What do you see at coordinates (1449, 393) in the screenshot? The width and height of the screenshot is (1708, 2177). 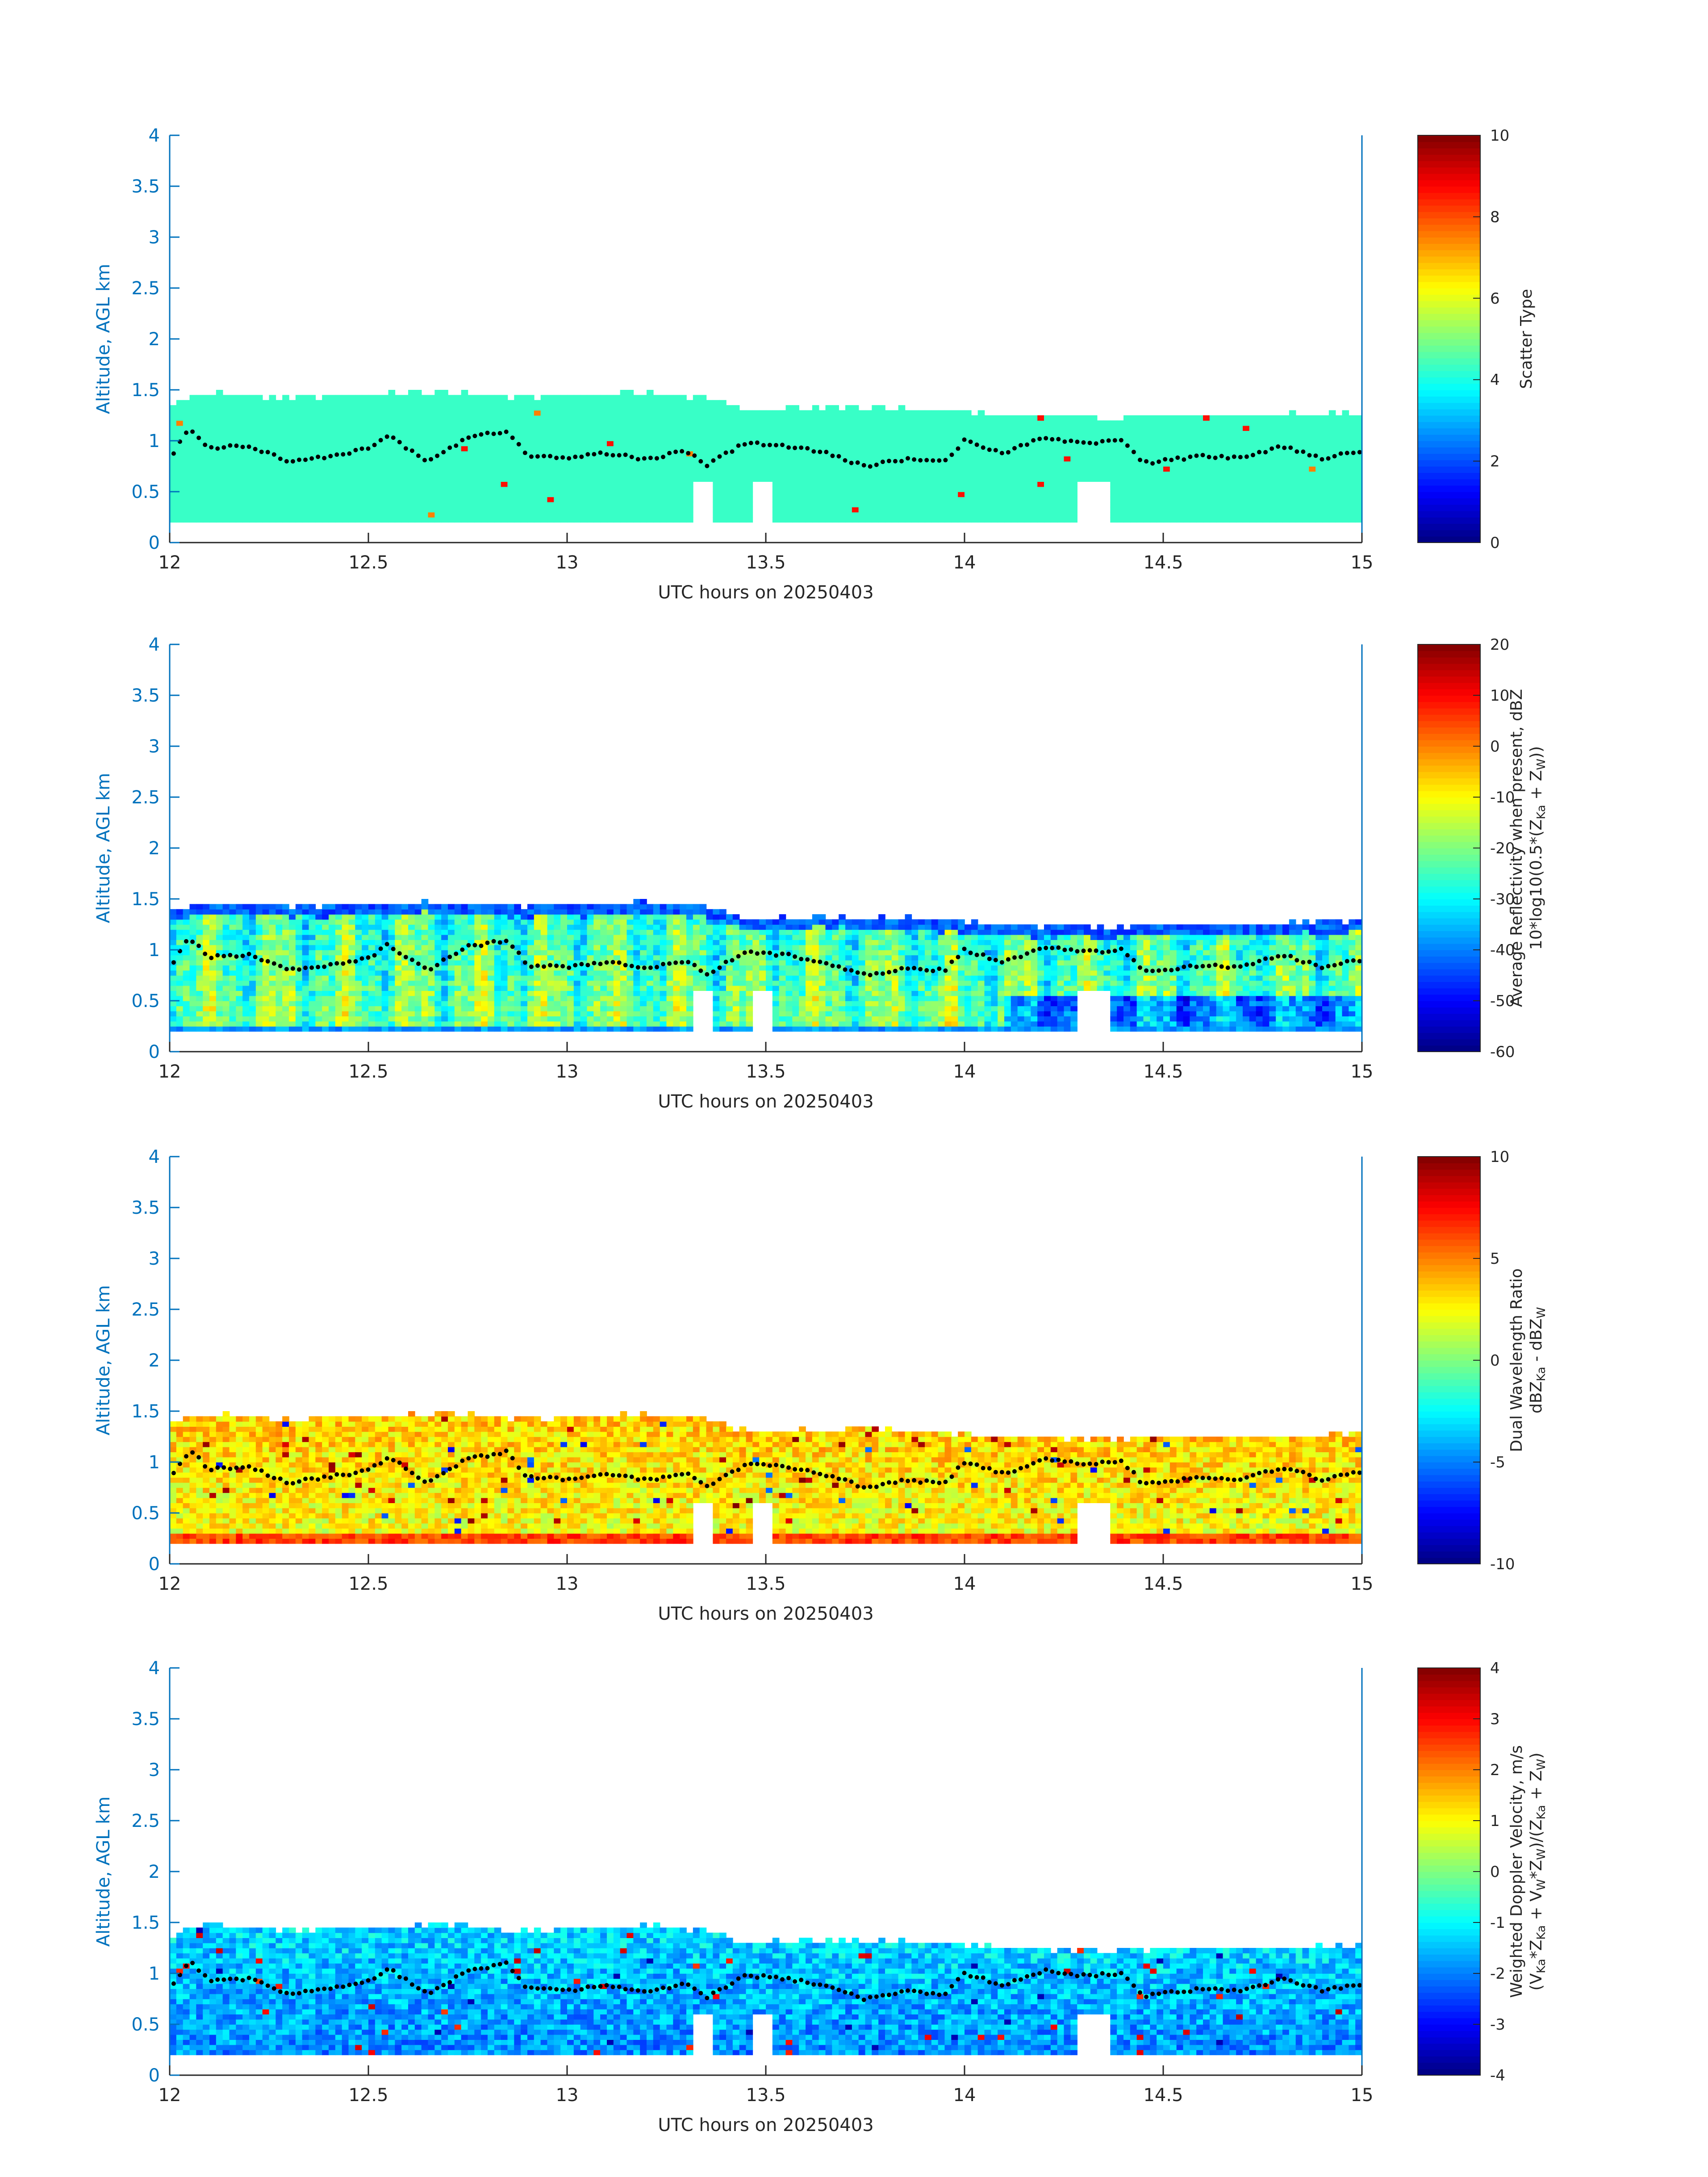 I see `colorbar-swatch` at bounding box center [1449, 393].